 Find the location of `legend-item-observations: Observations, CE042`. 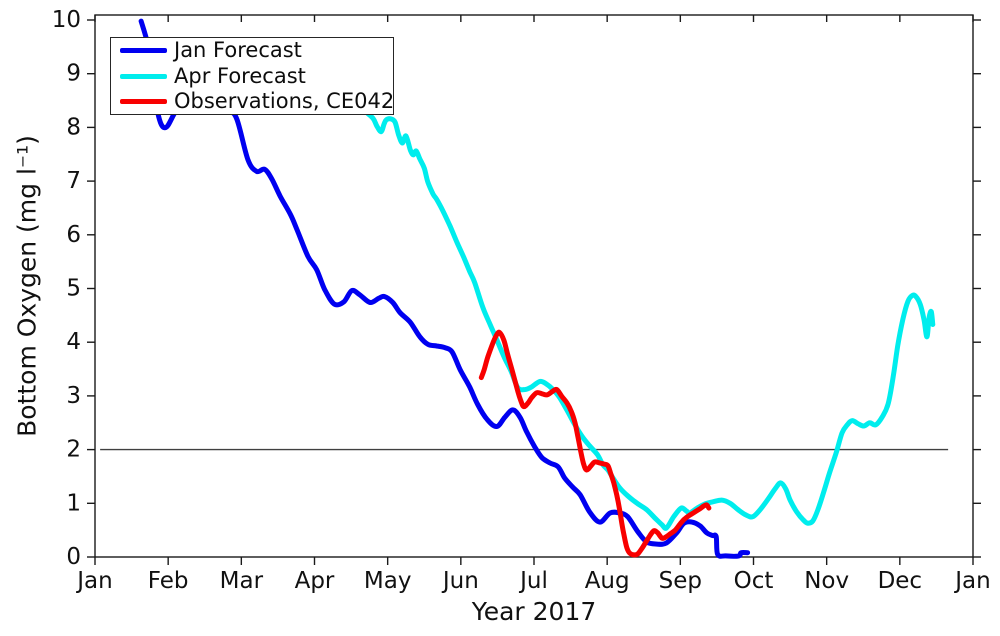

legend-item-observations: Observations, CE042 is located at coordinates (253, 101).